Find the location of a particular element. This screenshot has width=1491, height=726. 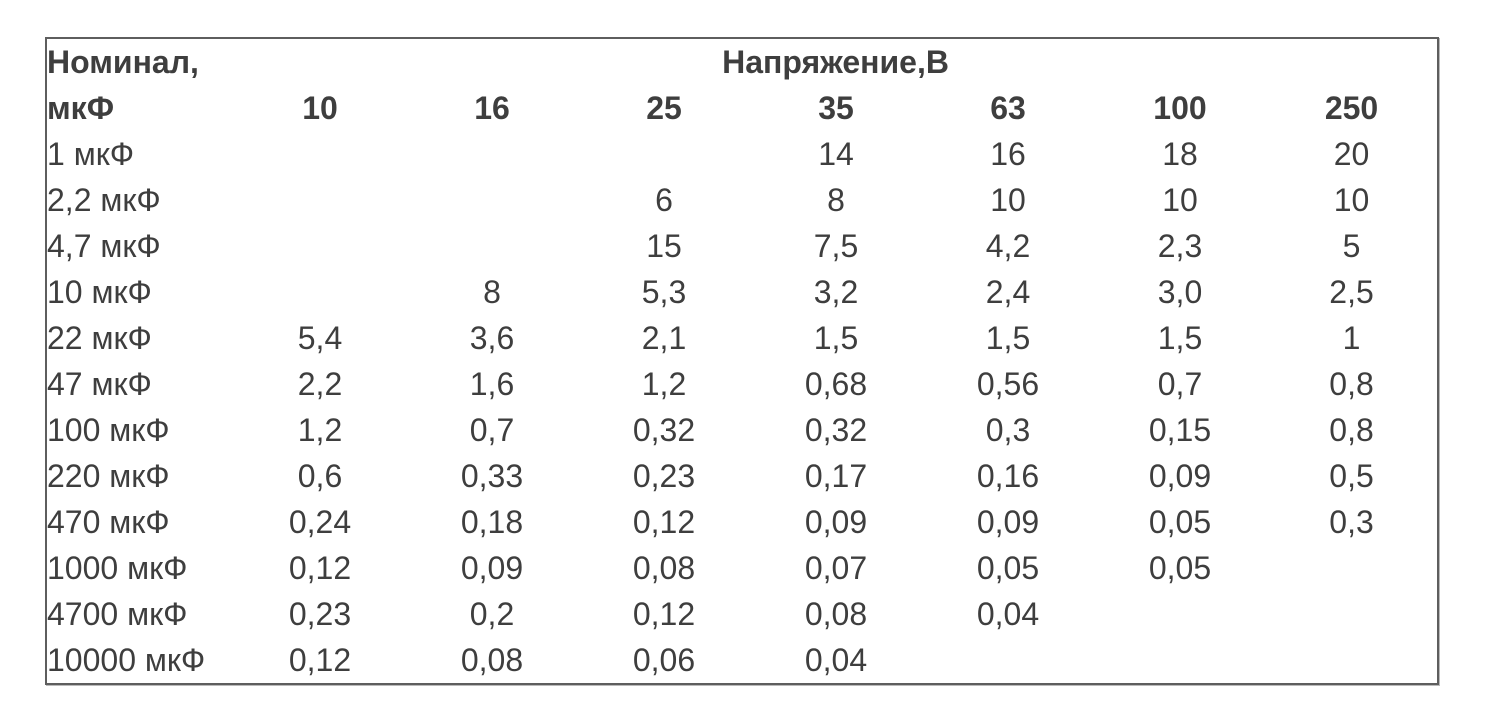

esr-value-cell: 7,5 is located at coordinates (836, 246).